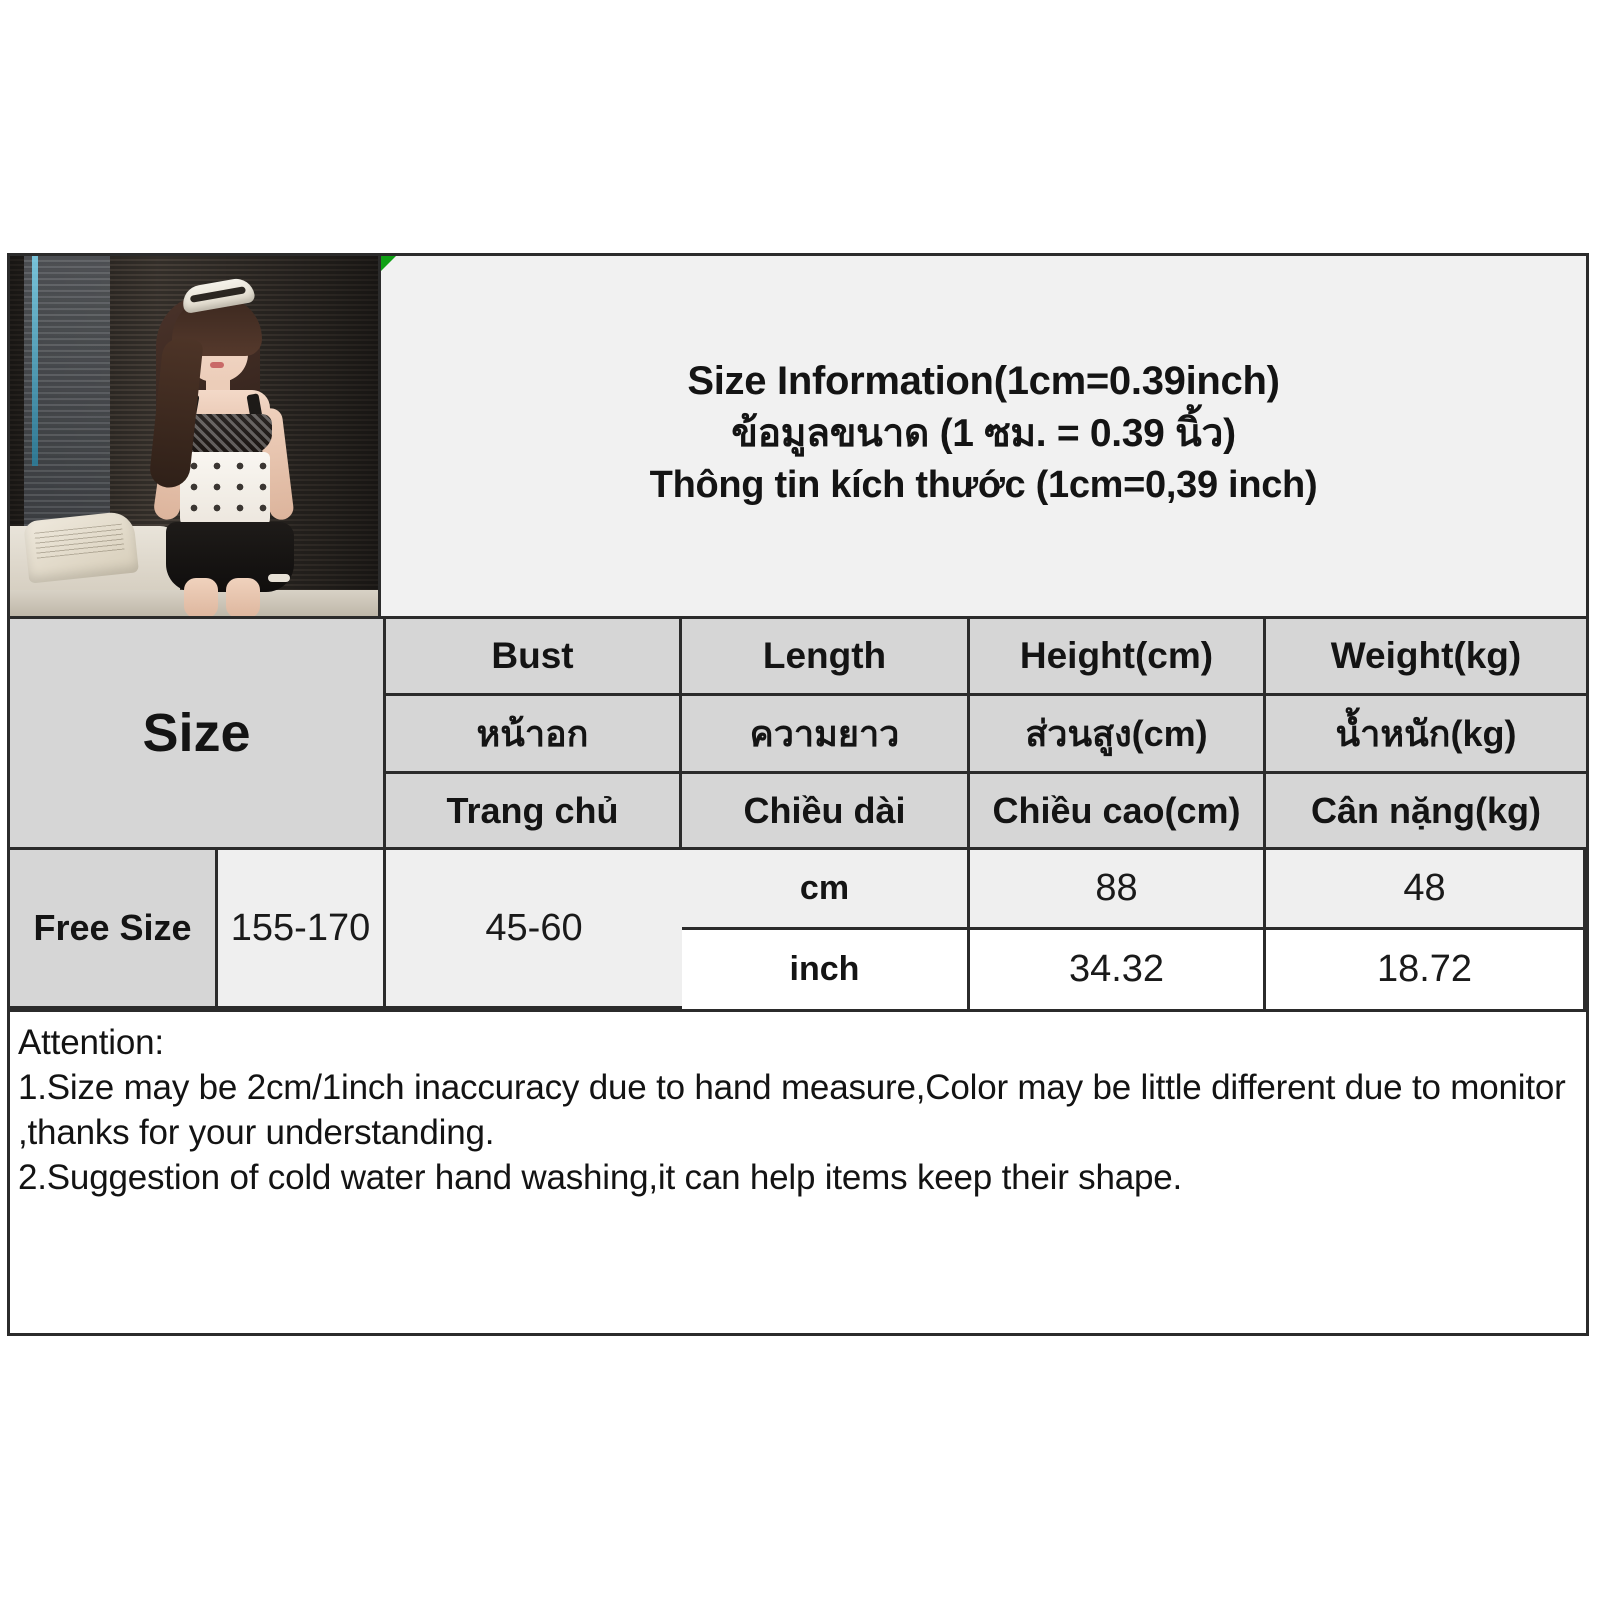 The width and height of the screenshot is (1600, 1600). What do you see at coordinates (534, 735) in the screenshot?
I see `header-bust-th: หน้าอก` at bounding box center [534, 735].